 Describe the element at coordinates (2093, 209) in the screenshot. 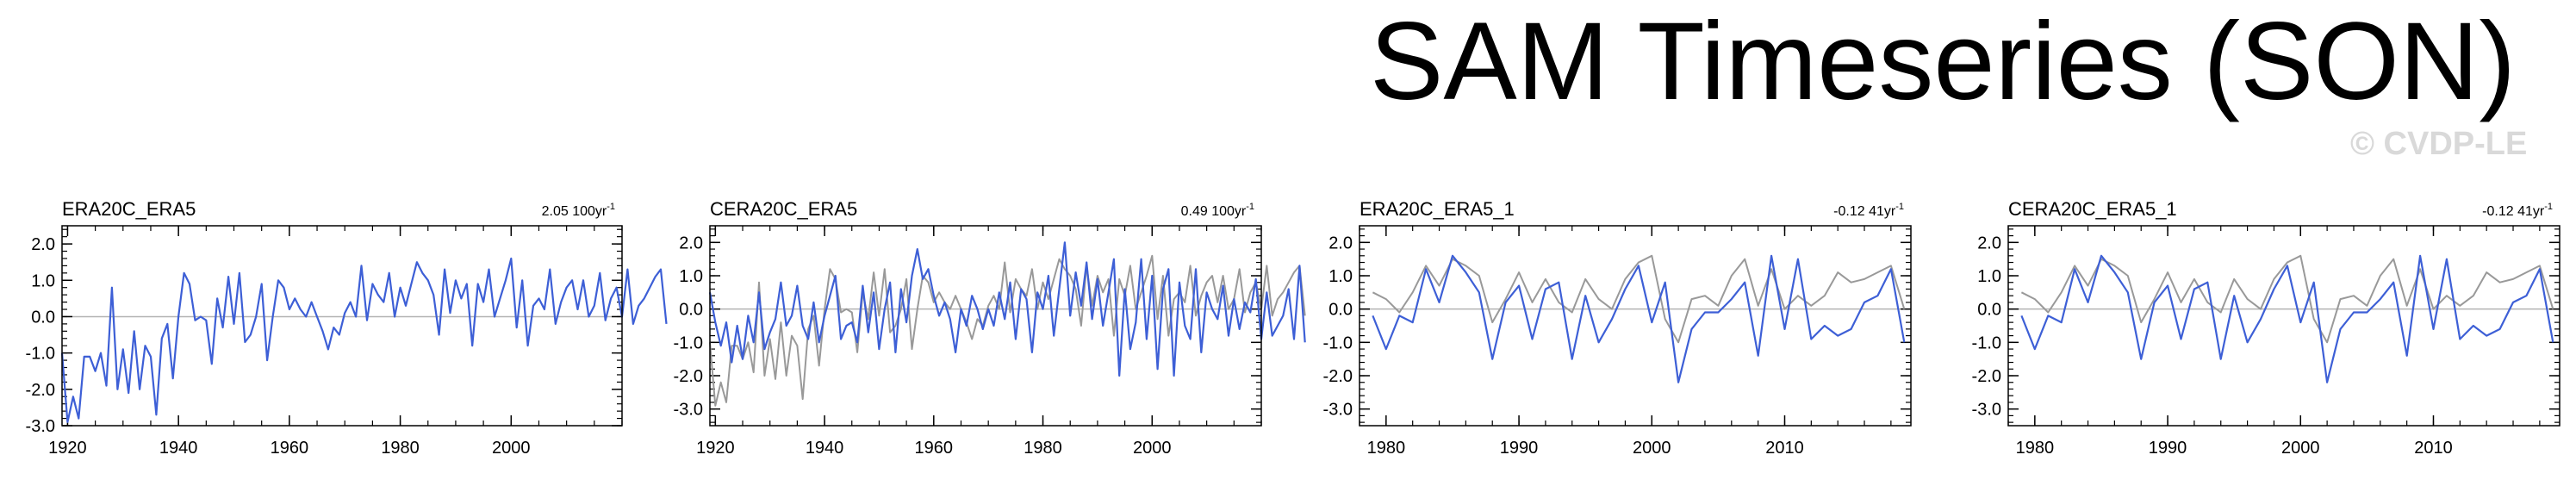

I see `panel-title: CERA20C_ERA5_1` at that location.